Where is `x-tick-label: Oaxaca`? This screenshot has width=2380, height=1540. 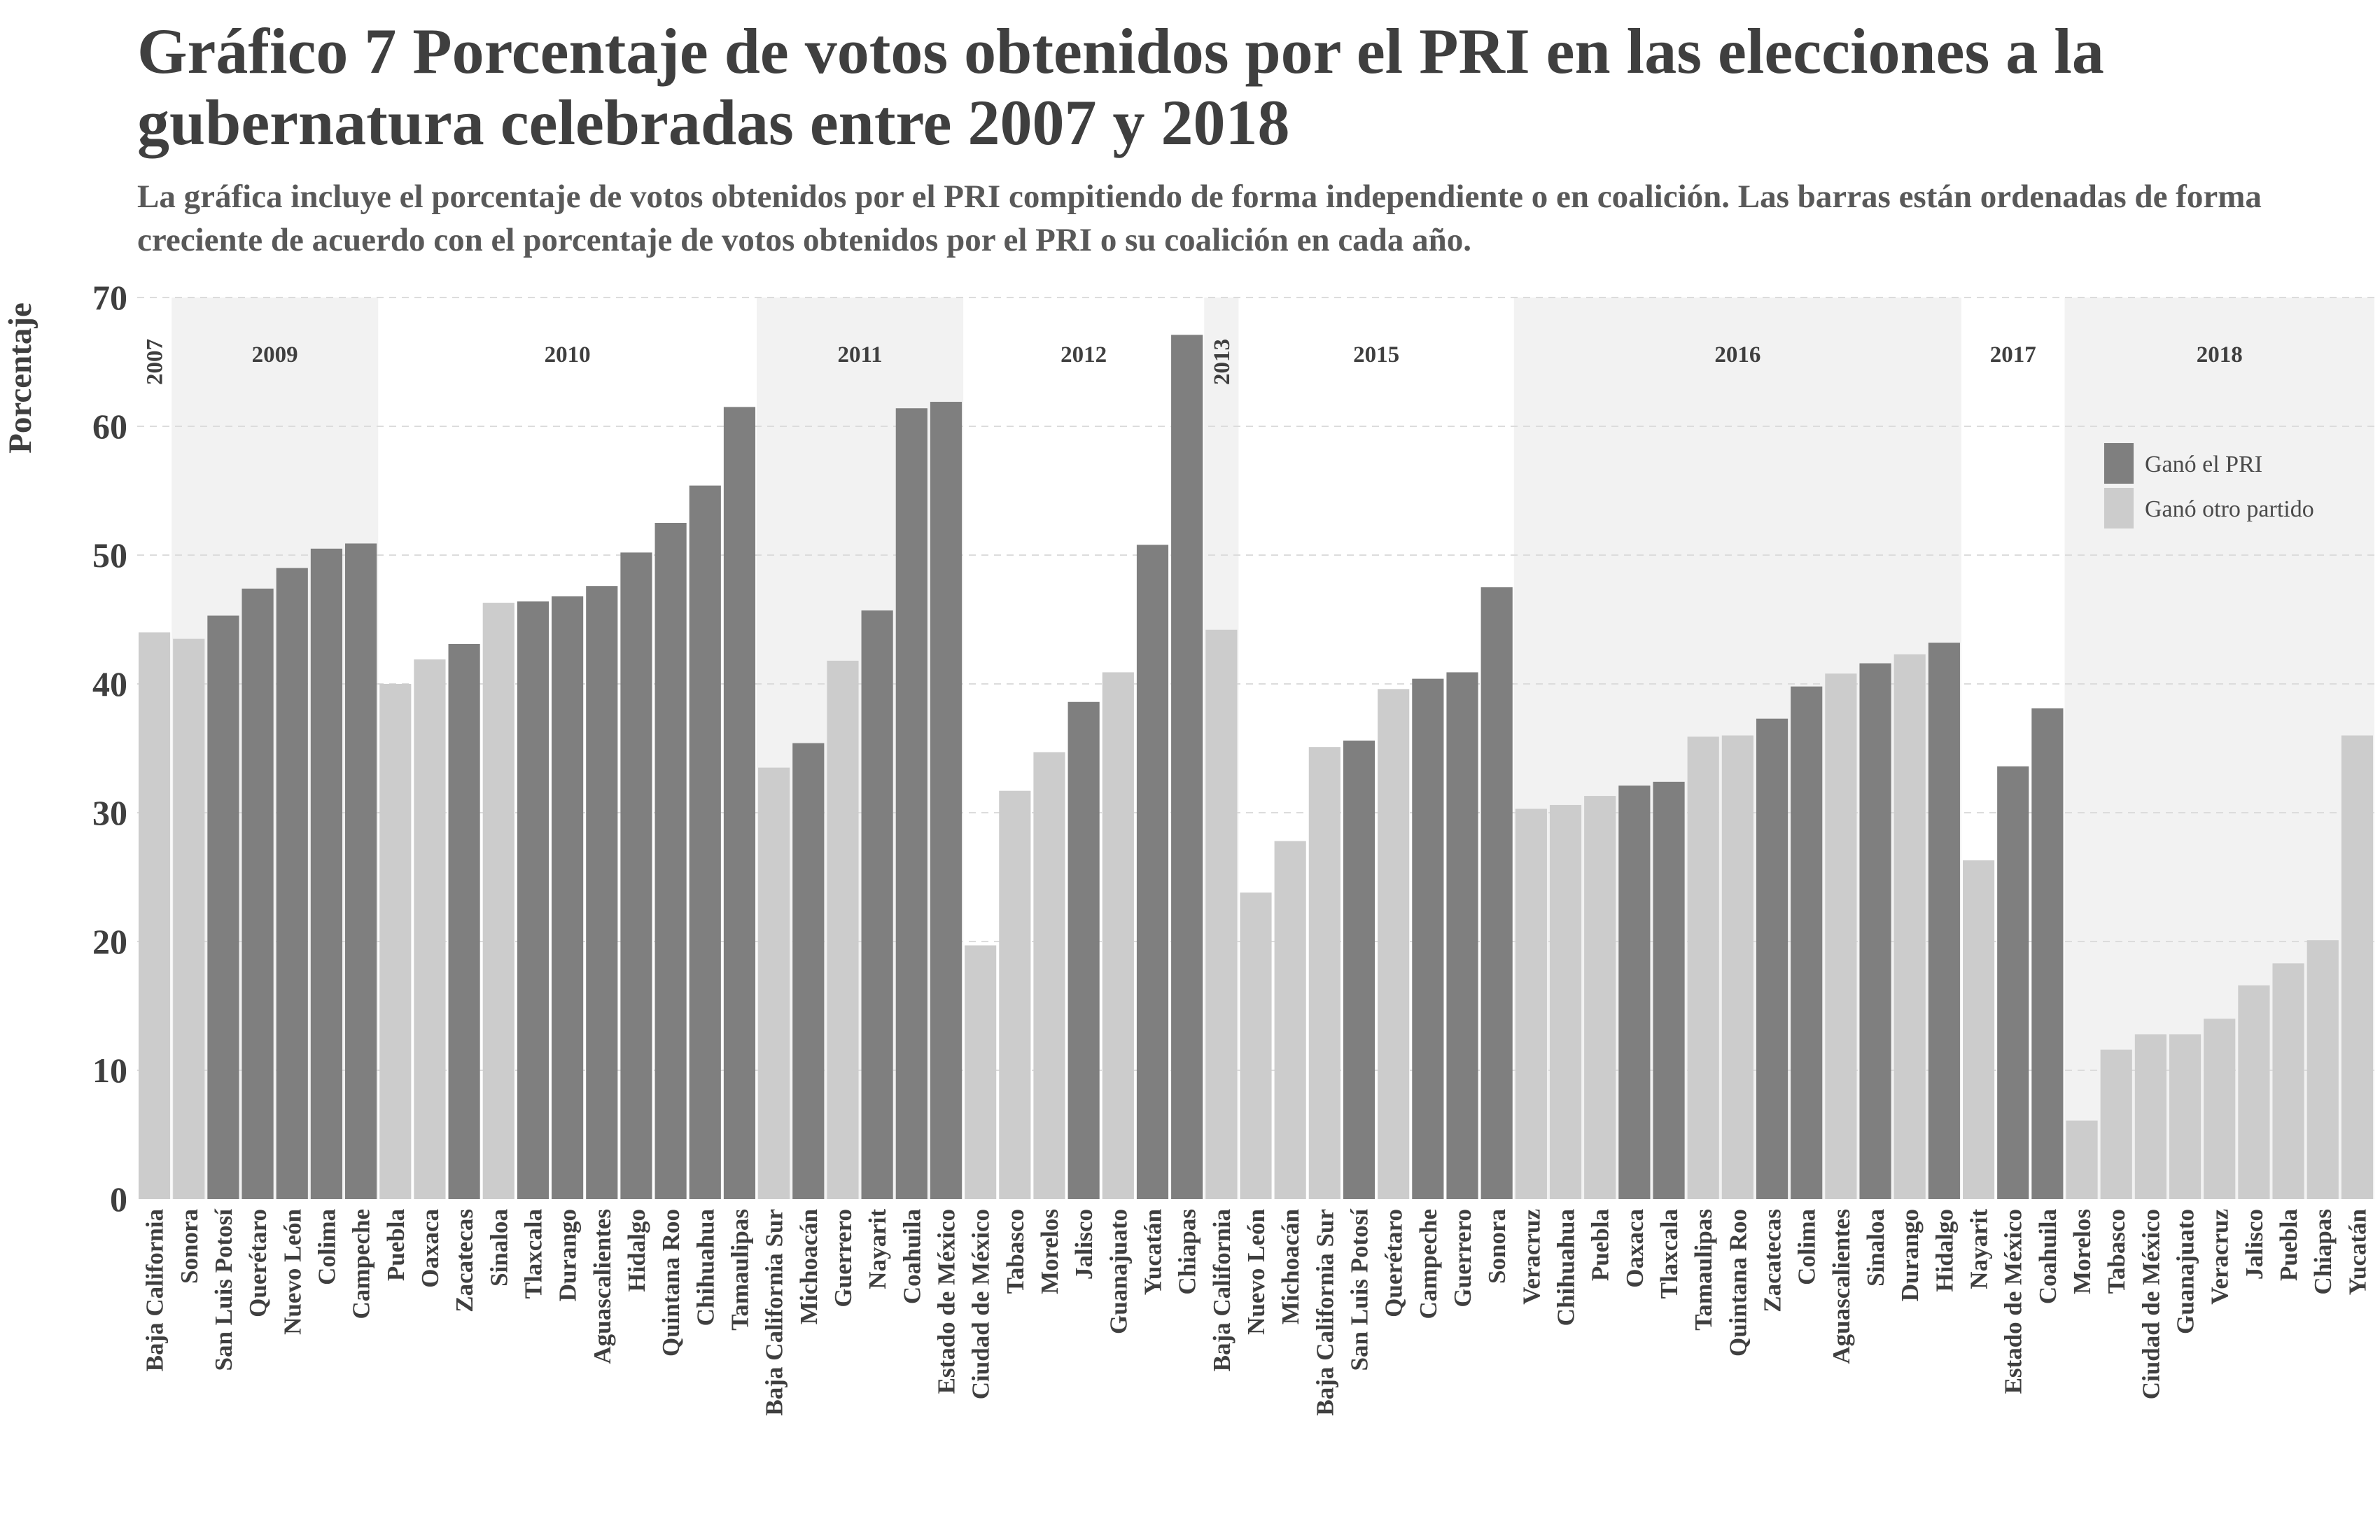 x-tick-label: Oaxaca is located at coordinates (1634, 1248).